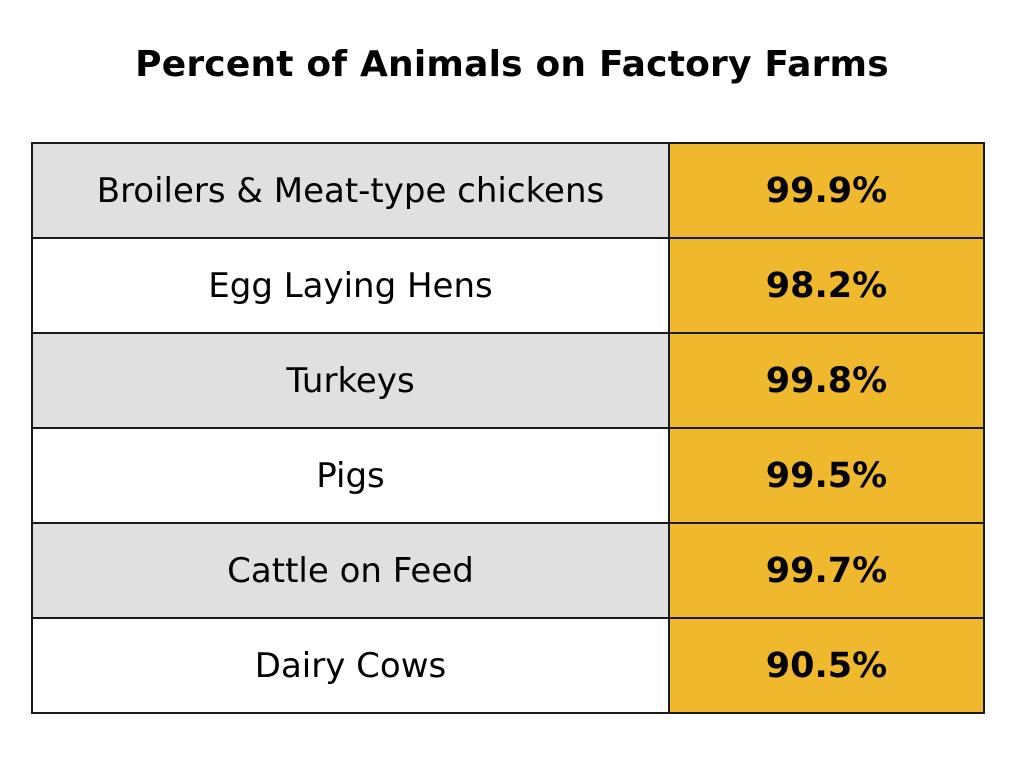 This screenshot has height=757, width=1024. What do you see at coordinates (350, 285) in the screenshot?
I see `animal-label-cell: Egg Laying Hens` at bounding box center [350, 285].